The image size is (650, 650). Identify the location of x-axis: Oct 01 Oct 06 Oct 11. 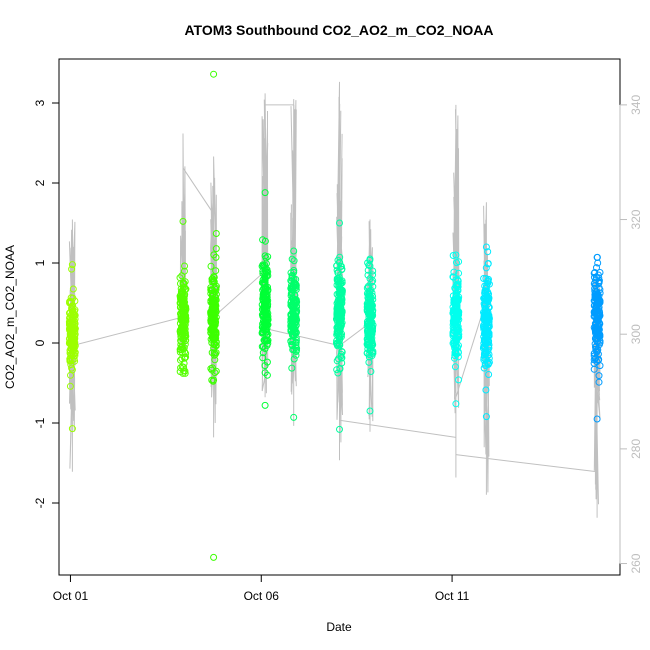
(261, 588).